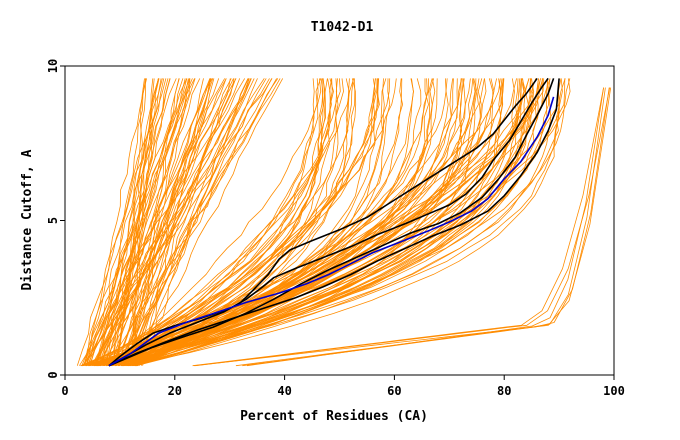 The height and width of the screenshot is (440, 680). I want to click on y-tick-label-10: 10, so click(53, 66).